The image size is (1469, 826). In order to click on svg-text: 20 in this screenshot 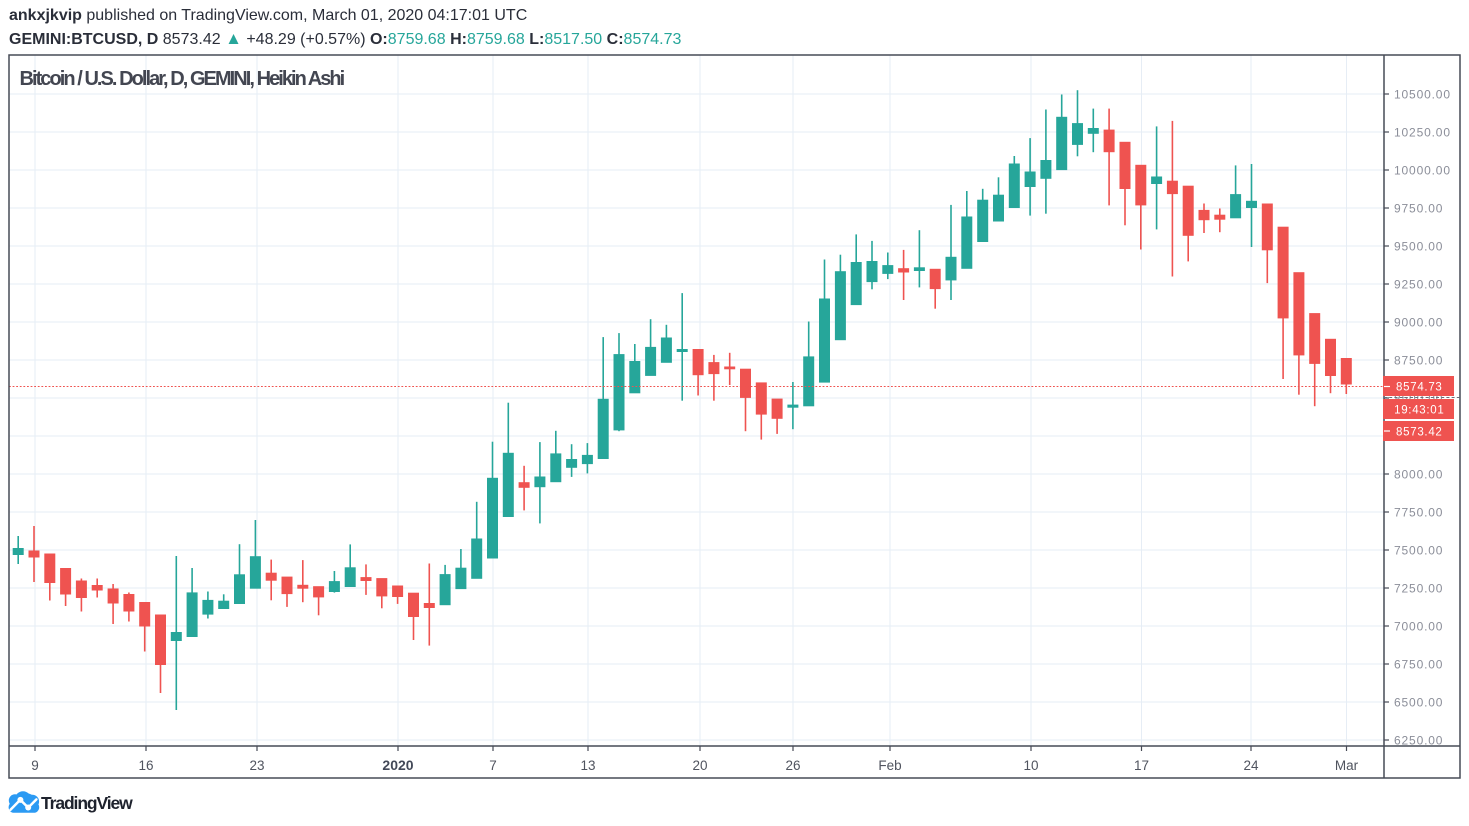, I will do `click(699, 765)`.